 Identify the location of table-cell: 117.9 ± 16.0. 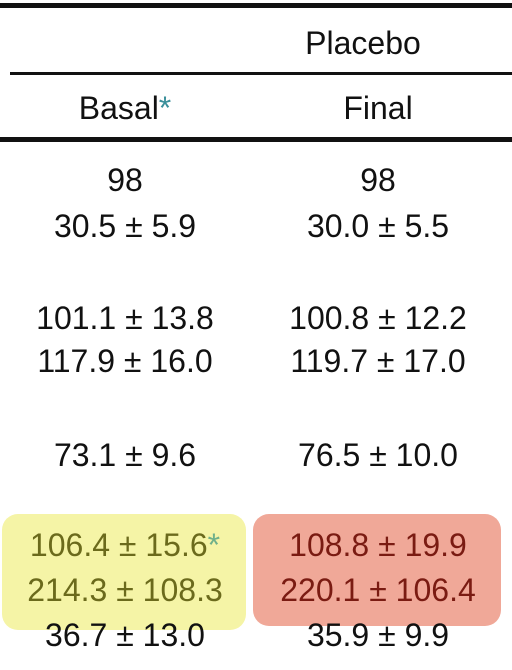
(125, 361).